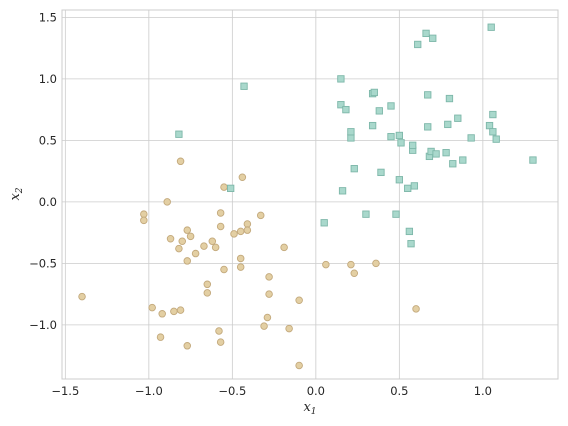 Image resolution: width=568 pixels, height=426 pixels. I want to click on y-axis-label: x2, so click(16, 193).